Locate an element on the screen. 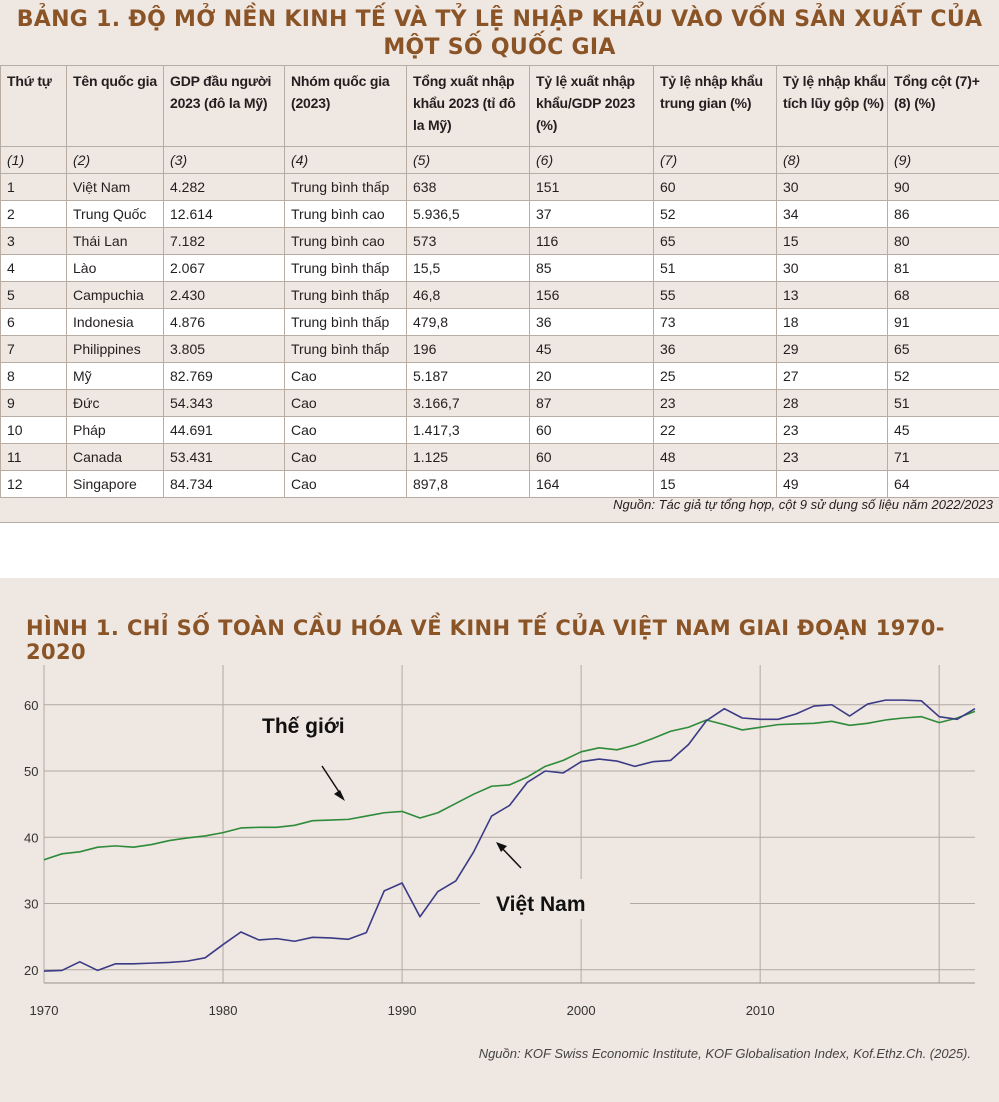 The height and width of the screenshot is (1102, 999). x-tick-label: 2000 is located at coordinates (581, 1010).